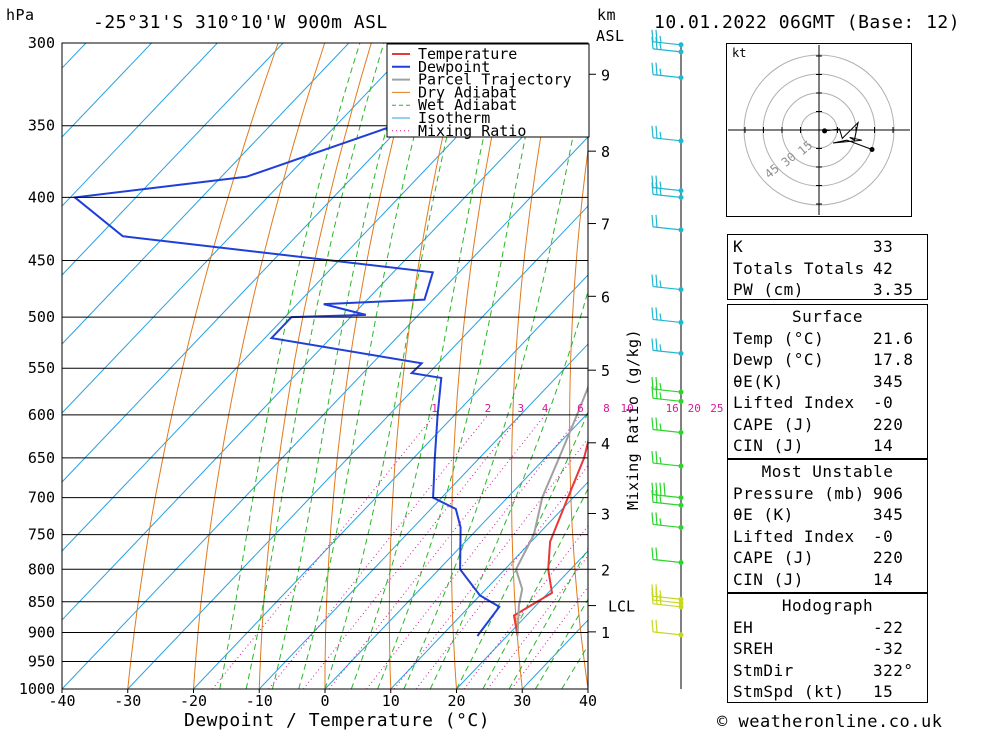 Image resolution: width=1000 pixels, height=733 pixels. Describe the element at coordinates (738, 246) in the screenshot. I see `row-key: K` at that location.